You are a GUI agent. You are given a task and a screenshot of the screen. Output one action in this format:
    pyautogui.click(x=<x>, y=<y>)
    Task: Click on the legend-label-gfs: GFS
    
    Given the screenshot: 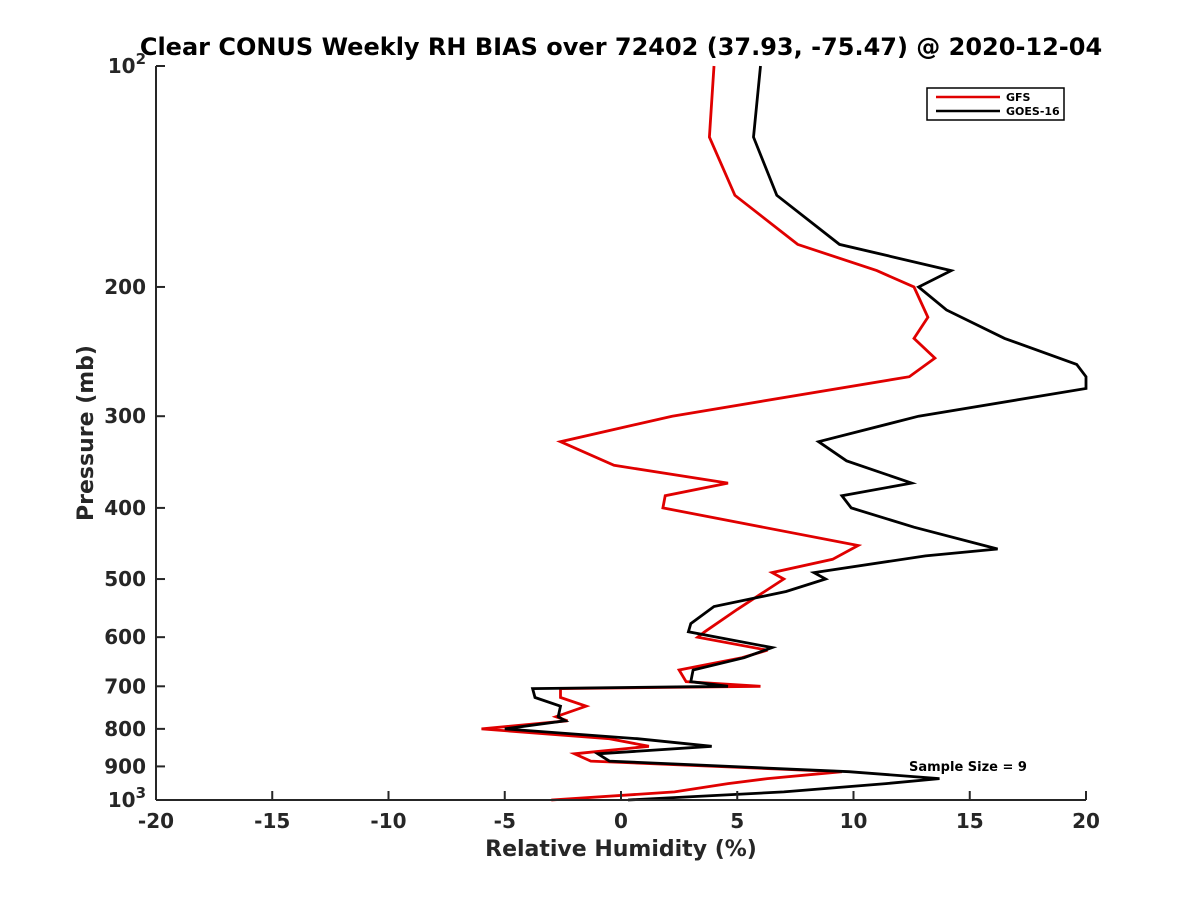 What is the action you would take?
    pyautogui.click(x=1018, y=97)
    